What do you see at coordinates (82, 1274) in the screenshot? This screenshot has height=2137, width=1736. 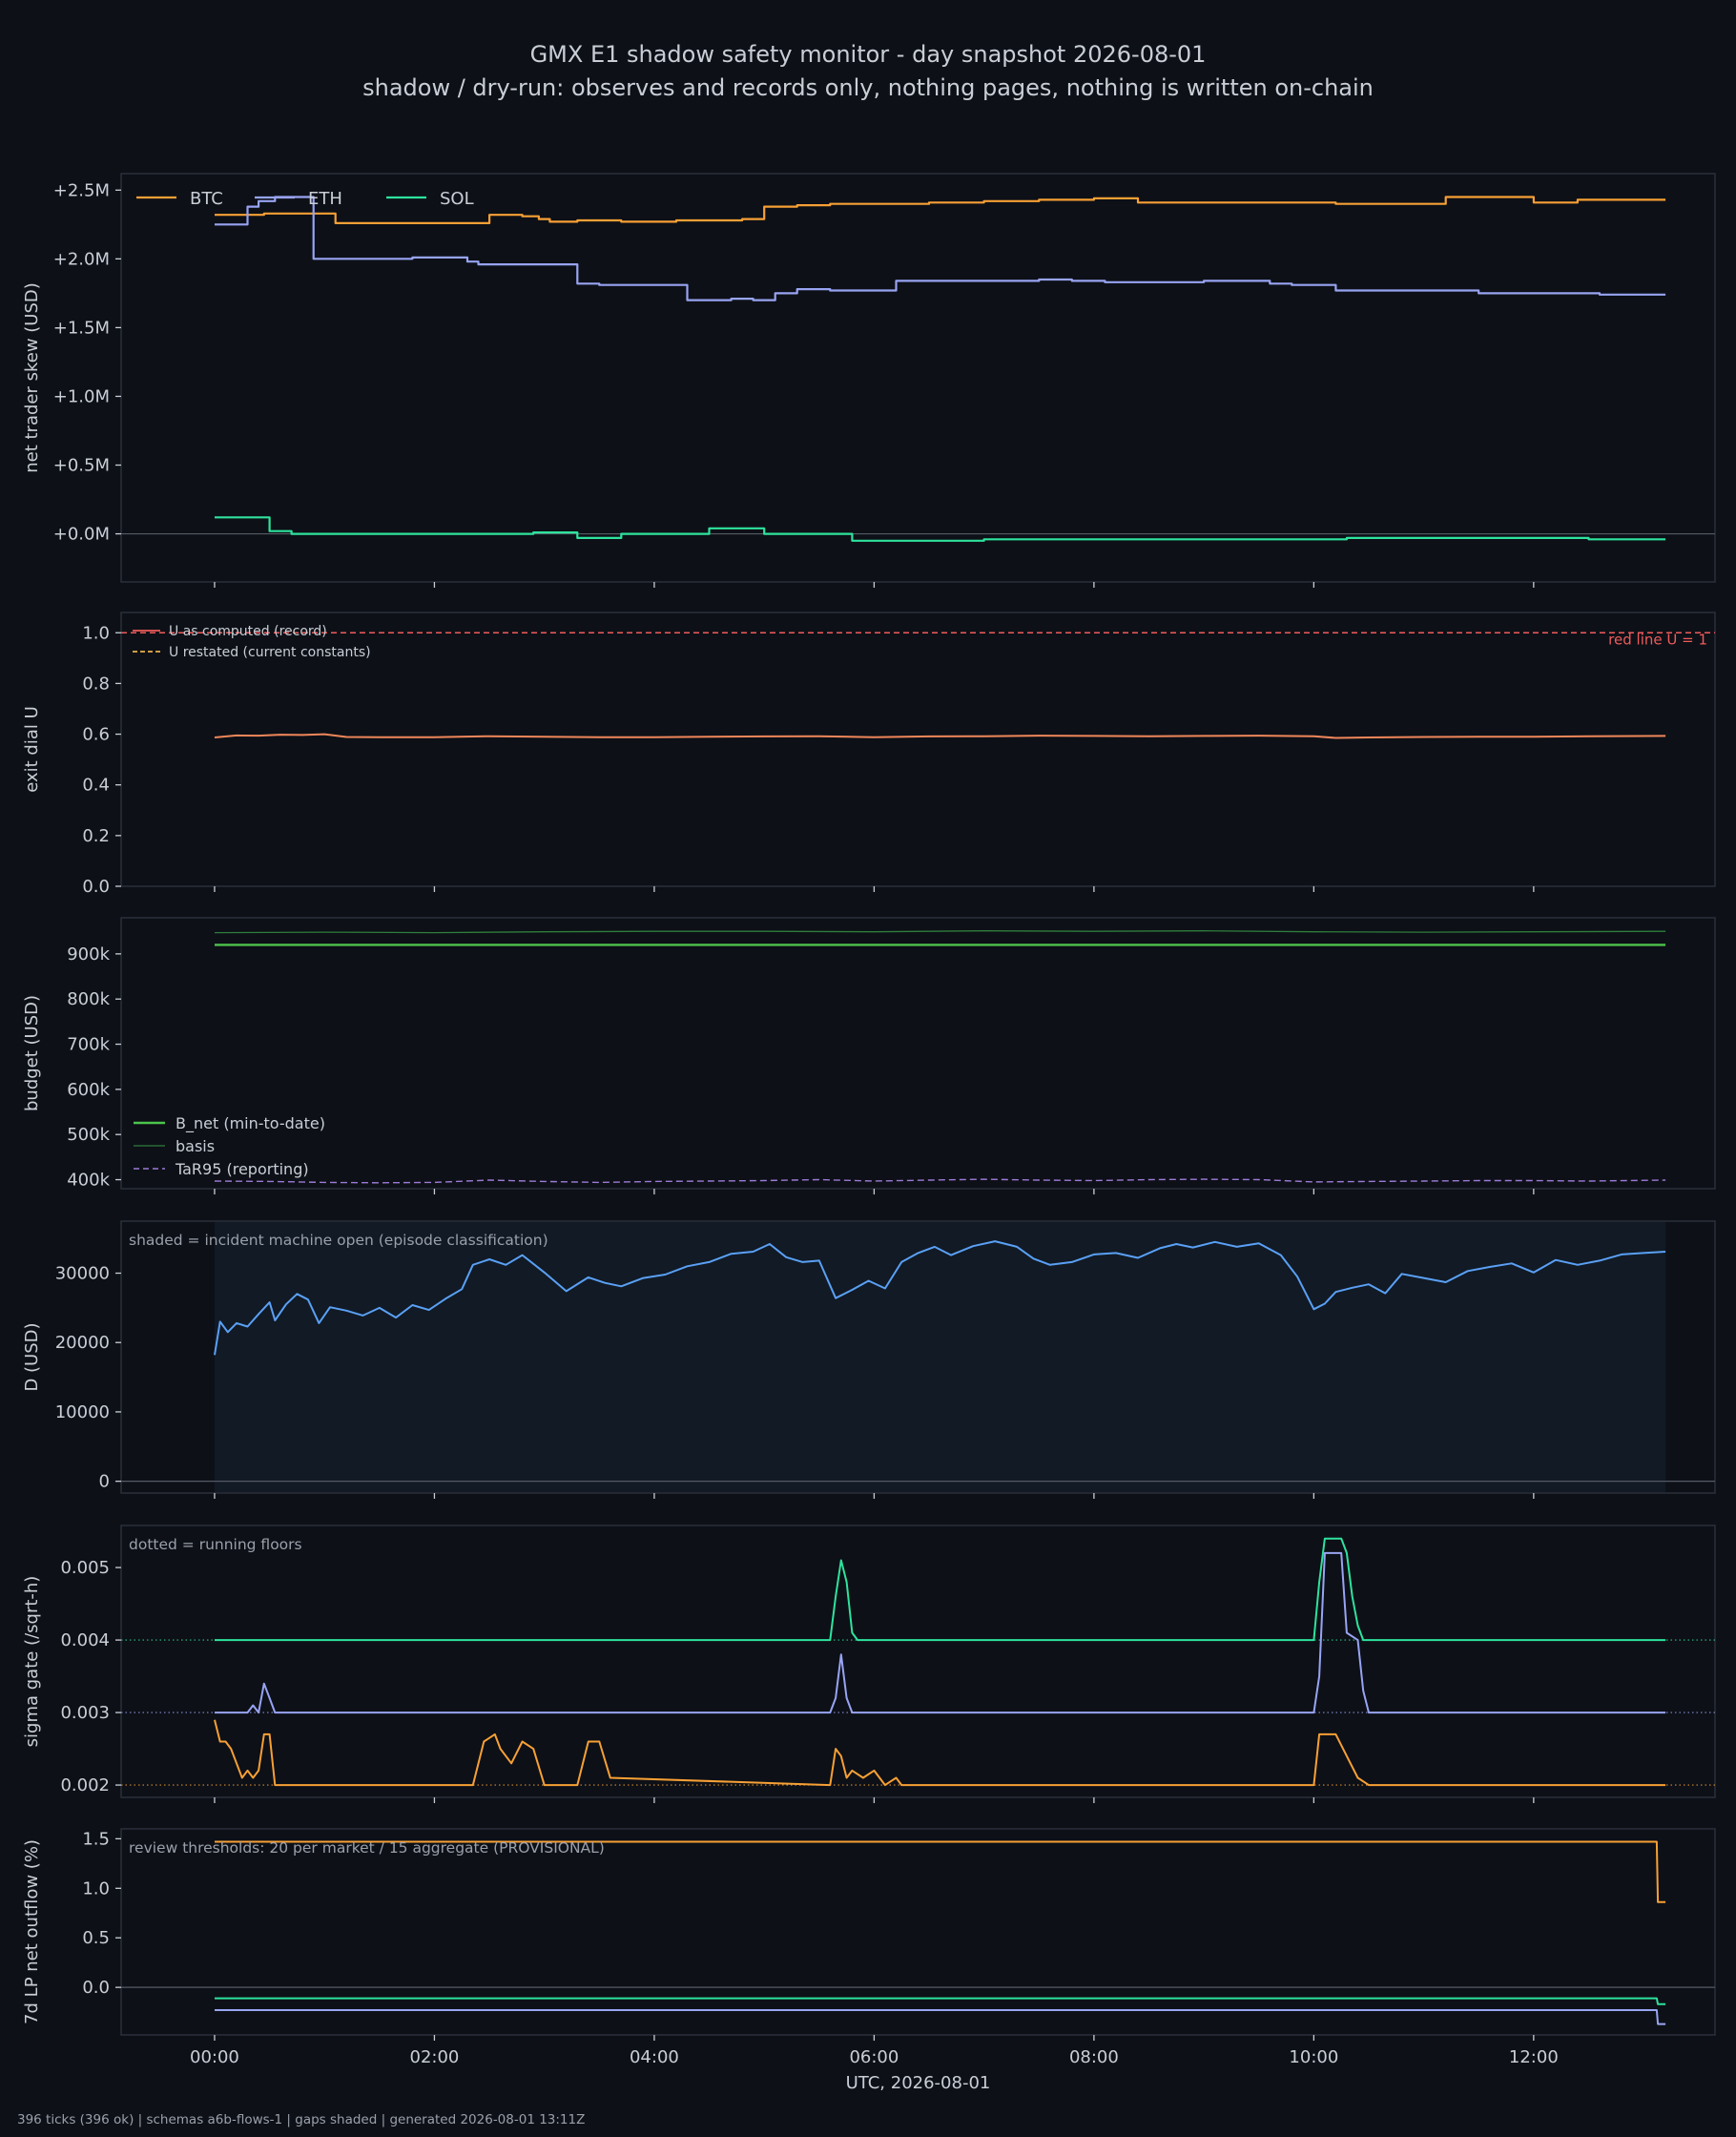 I see `y-tick-label: 30000` at bounding box center [82, 1274].